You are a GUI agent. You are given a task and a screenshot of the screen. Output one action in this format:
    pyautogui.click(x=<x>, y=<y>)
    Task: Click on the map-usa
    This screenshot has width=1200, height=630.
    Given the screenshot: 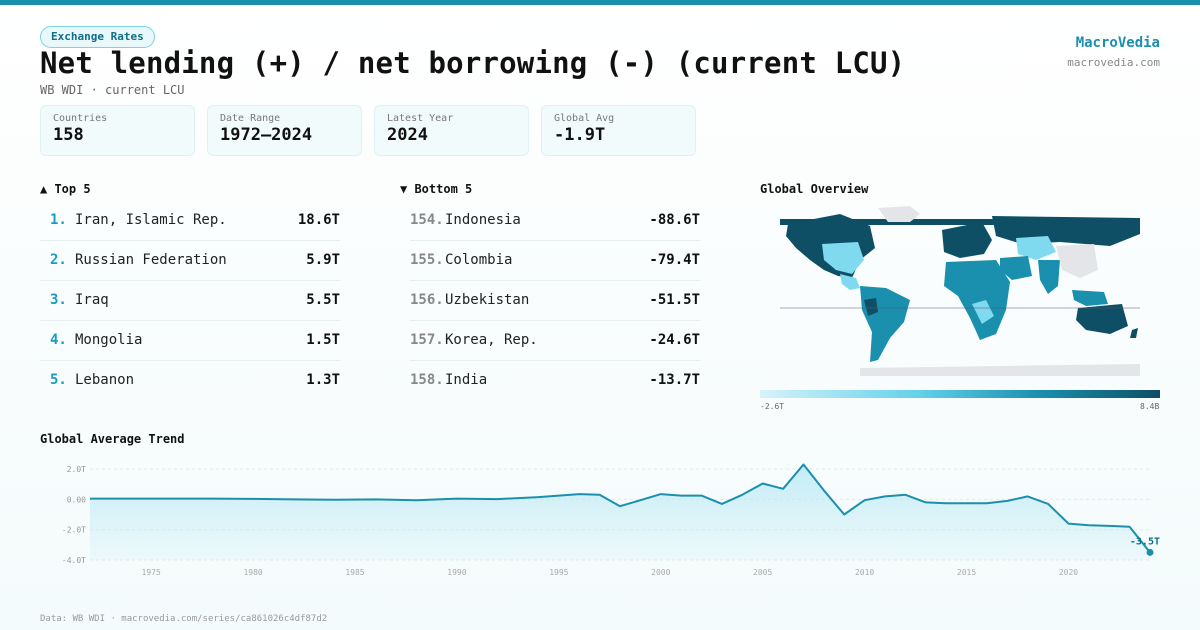 What is the action you would take?
    pyautogui.click(x=843, y=258)
    